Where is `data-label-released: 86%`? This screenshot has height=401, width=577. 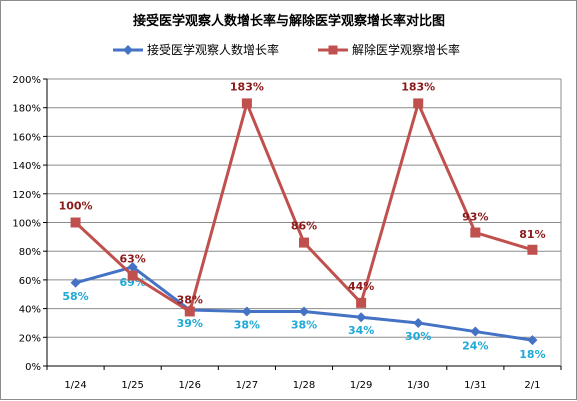 data-label-released: 86% is located at coordinates (304, 226).